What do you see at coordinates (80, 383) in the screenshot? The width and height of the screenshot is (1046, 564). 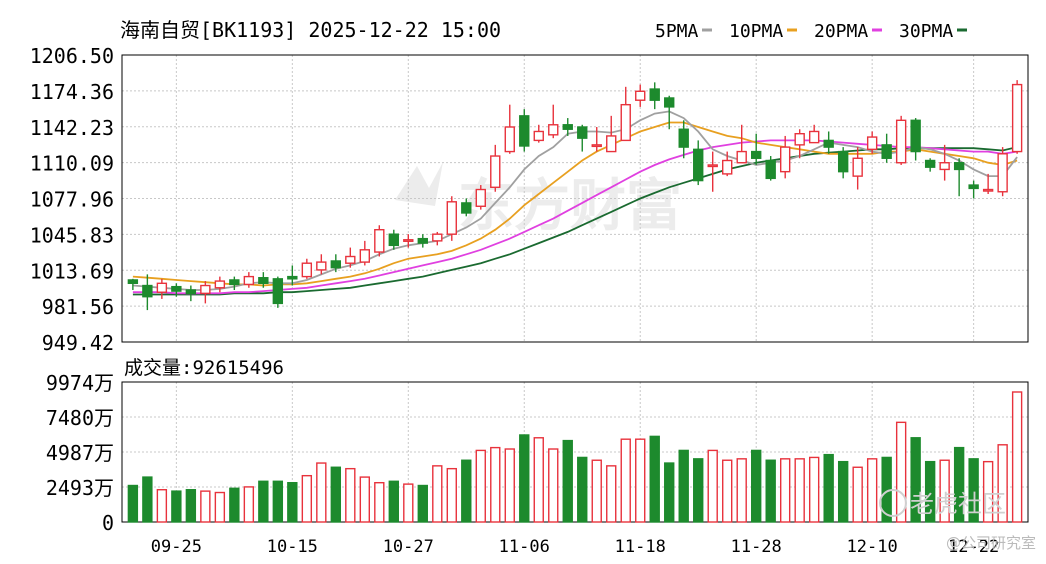 I see `volume-tick-label: 9974万` at bounding box center [80, 383].